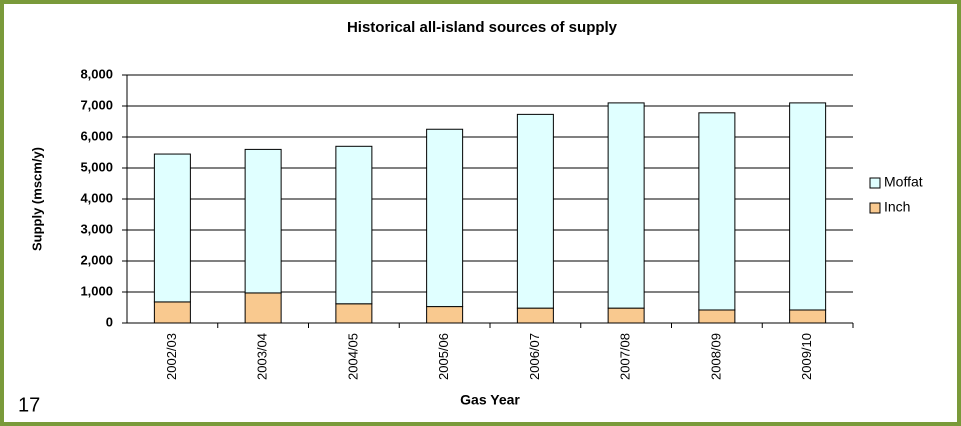  I want to click on x-tick-label: 2005/06, so click(443, 356).